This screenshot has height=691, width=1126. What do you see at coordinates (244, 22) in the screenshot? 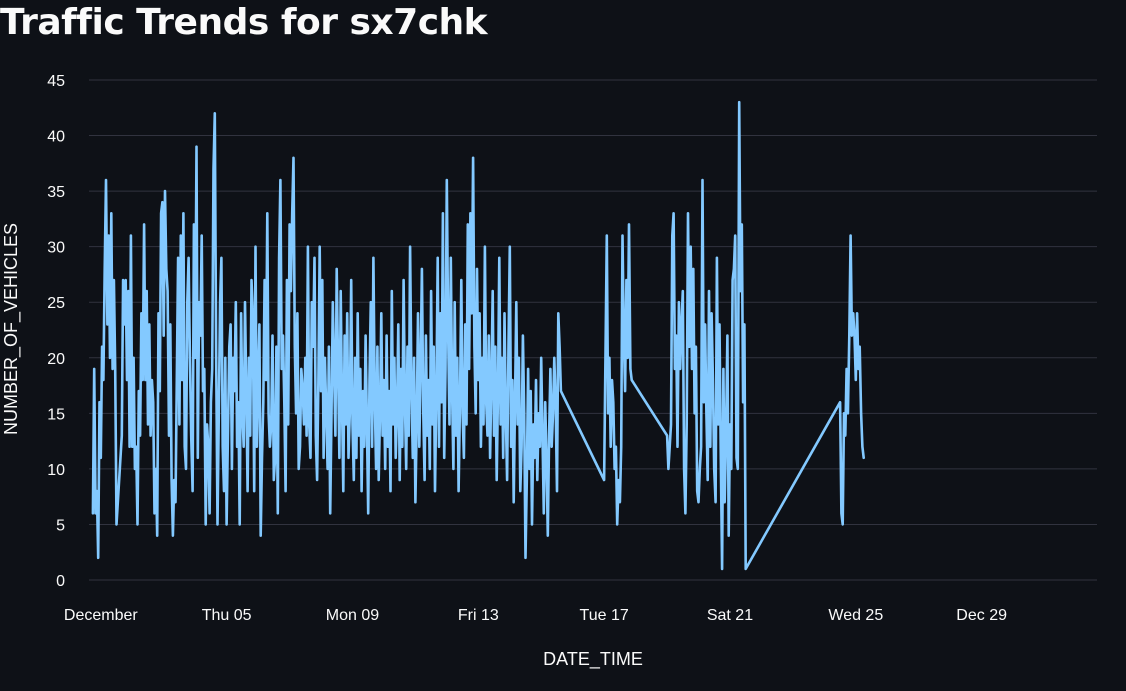
I see `page-title: Traffic Trends for sx7chk` at bounding box center [244, 22].